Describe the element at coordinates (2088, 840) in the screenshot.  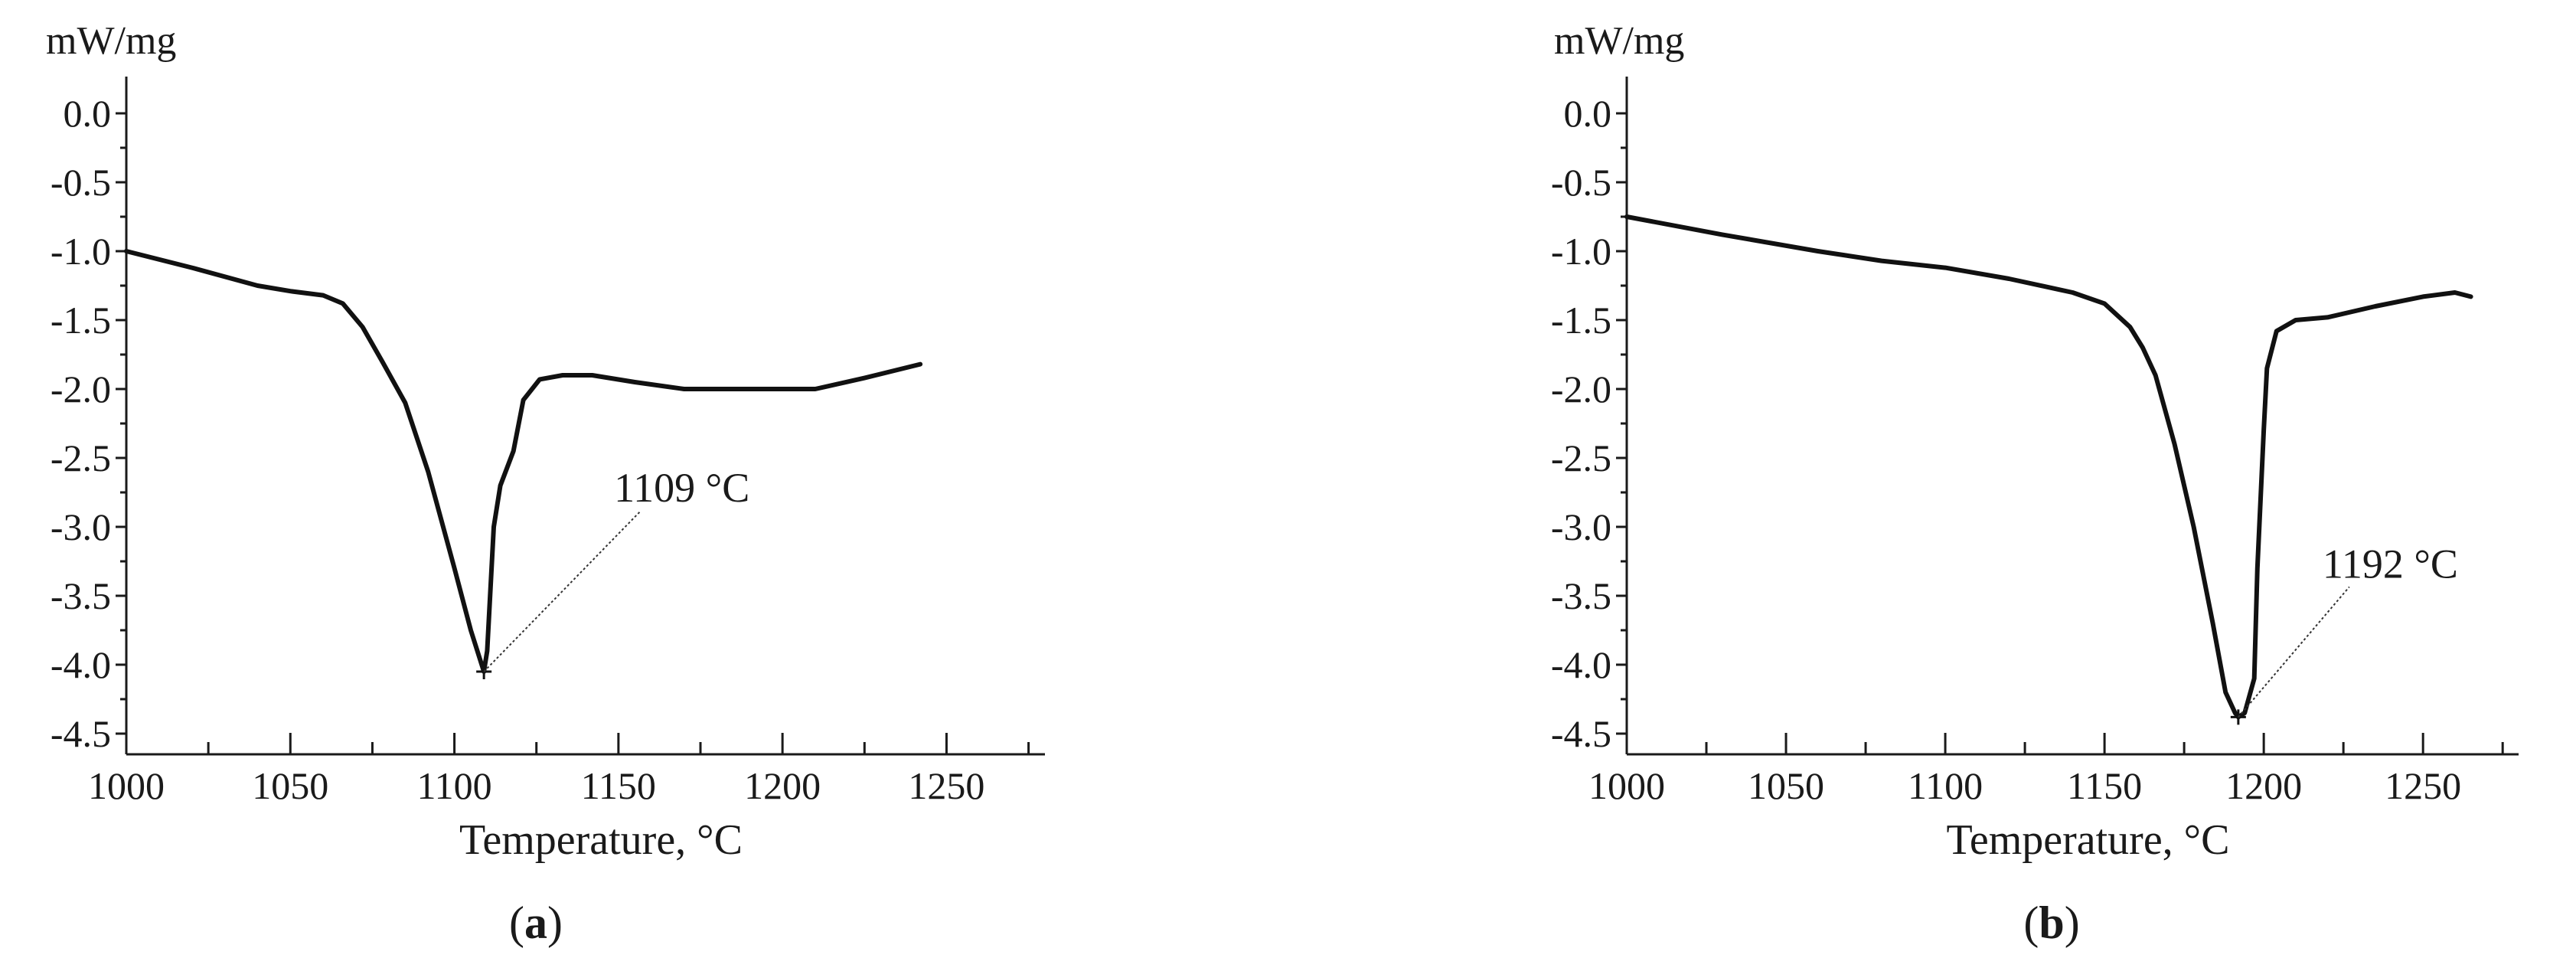
I see `panel-b-x-axis-label: Temperature, °C` at that location.